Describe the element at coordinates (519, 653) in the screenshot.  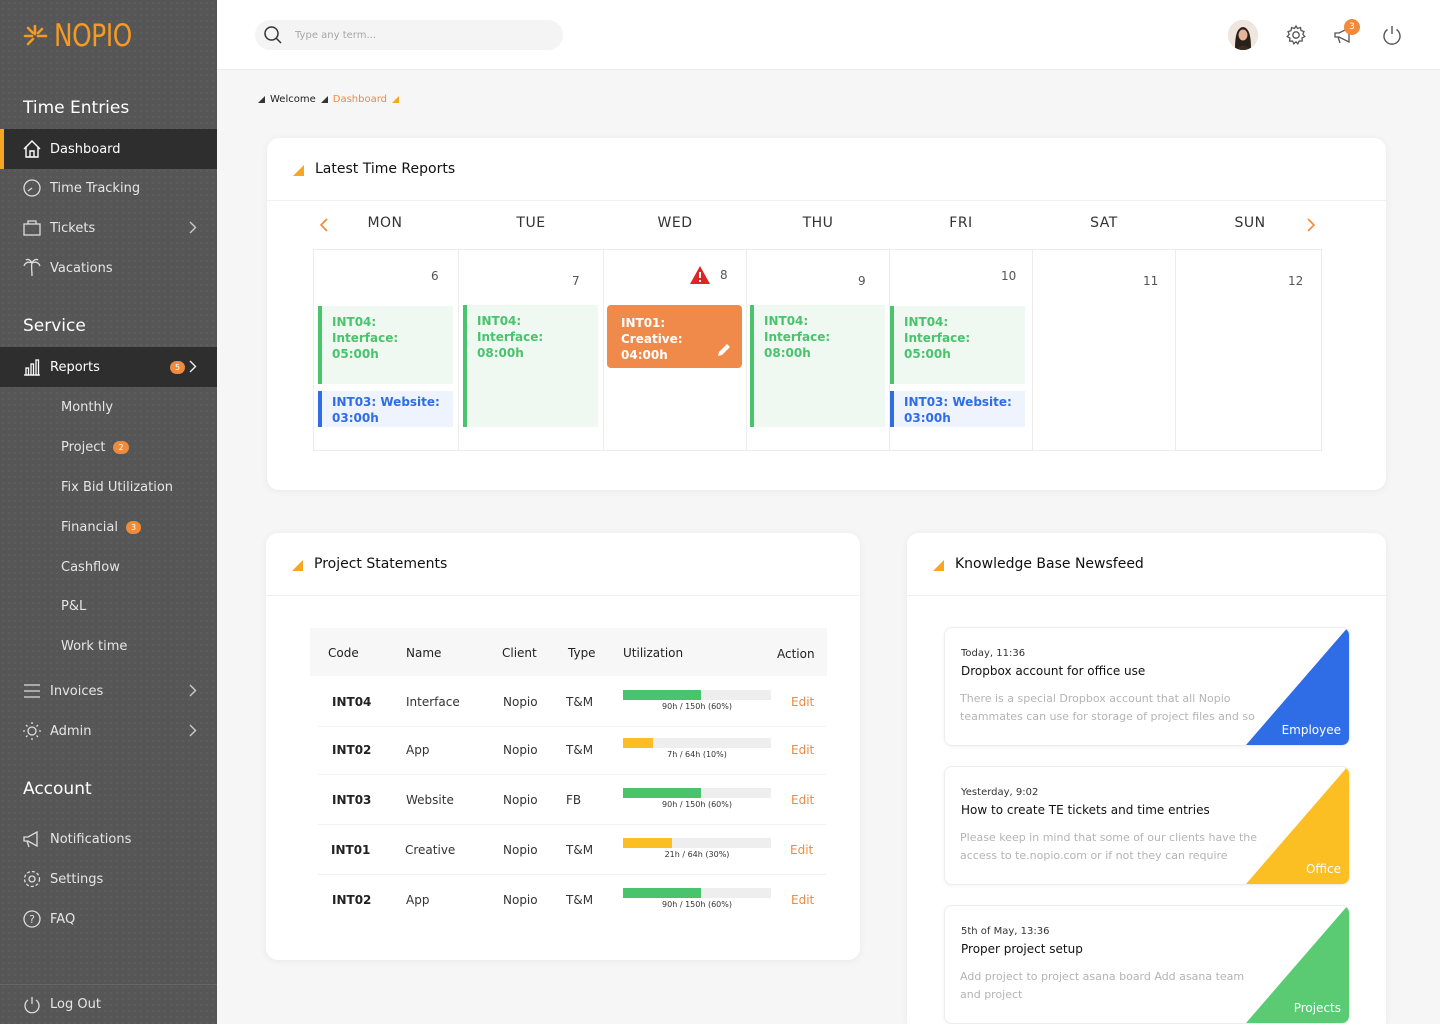
I see `column-header-client: Client` at that location.